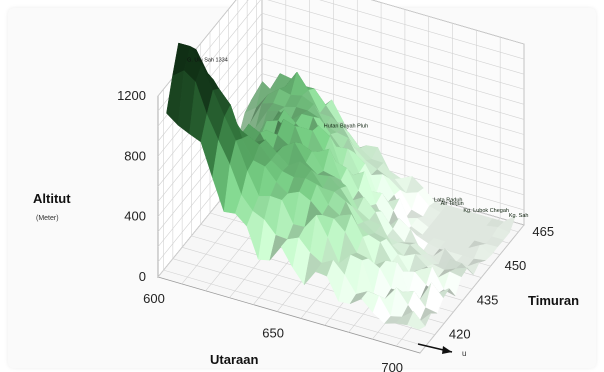 This screenshot has height=372, width=604. Describe the element at coordinates (447, 350) in the screenshot. I see `north-arrow-head` at that location.